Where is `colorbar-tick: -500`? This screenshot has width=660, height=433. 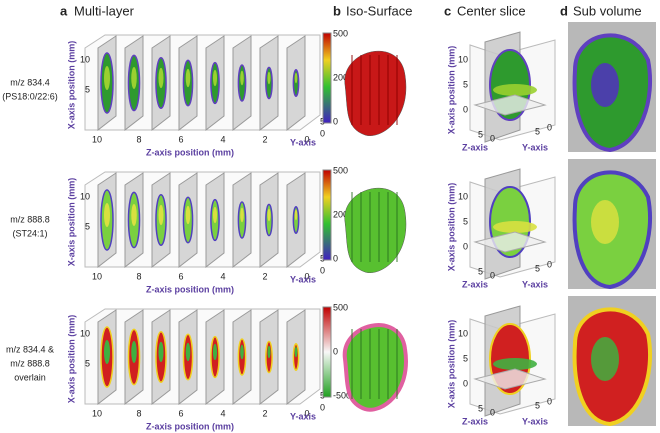
colorbar-tick: -500 is located at coordinates (342, 395).